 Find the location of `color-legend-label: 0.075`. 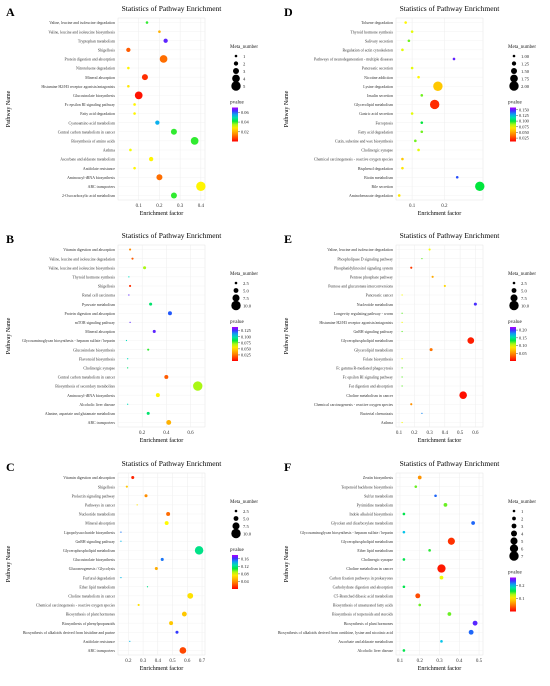

color-legend-label: 0.075 is located at coordinates (524, 126).